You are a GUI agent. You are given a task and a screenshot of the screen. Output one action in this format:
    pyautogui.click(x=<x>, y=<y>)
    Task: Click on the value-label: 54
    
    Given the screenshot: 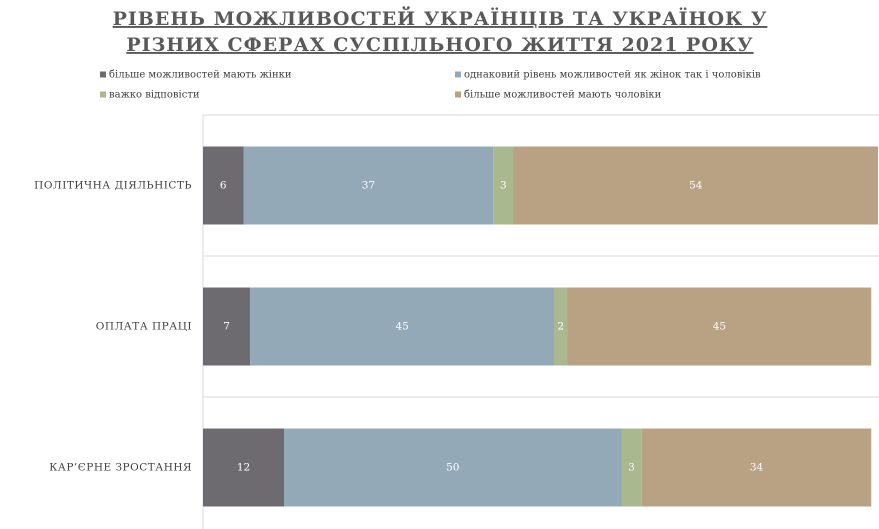 What is the action you would take?
    pyautogui.click(x=696, y=186)
    